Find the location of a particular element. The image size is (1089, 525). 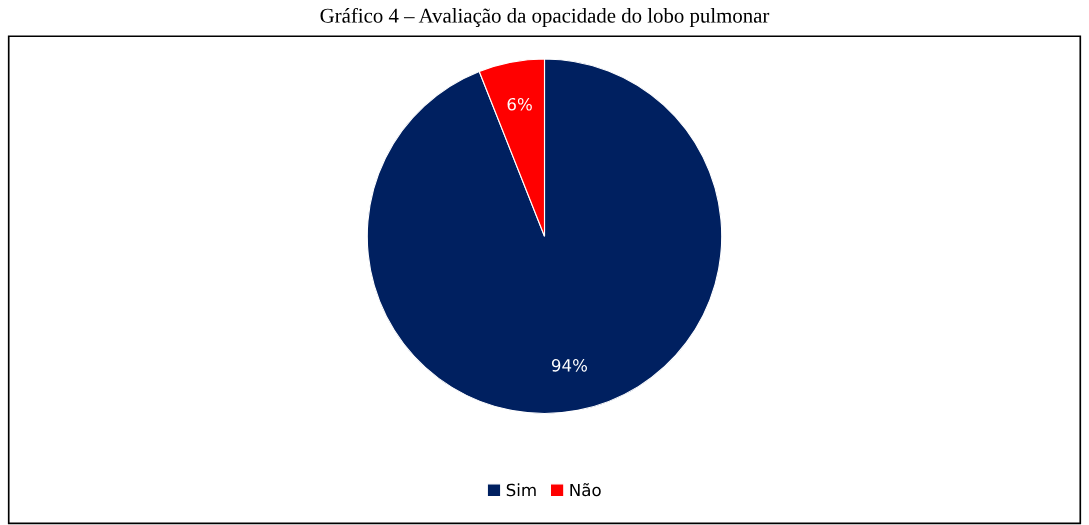

legend-label: Não is located at coordinates (585, 490).